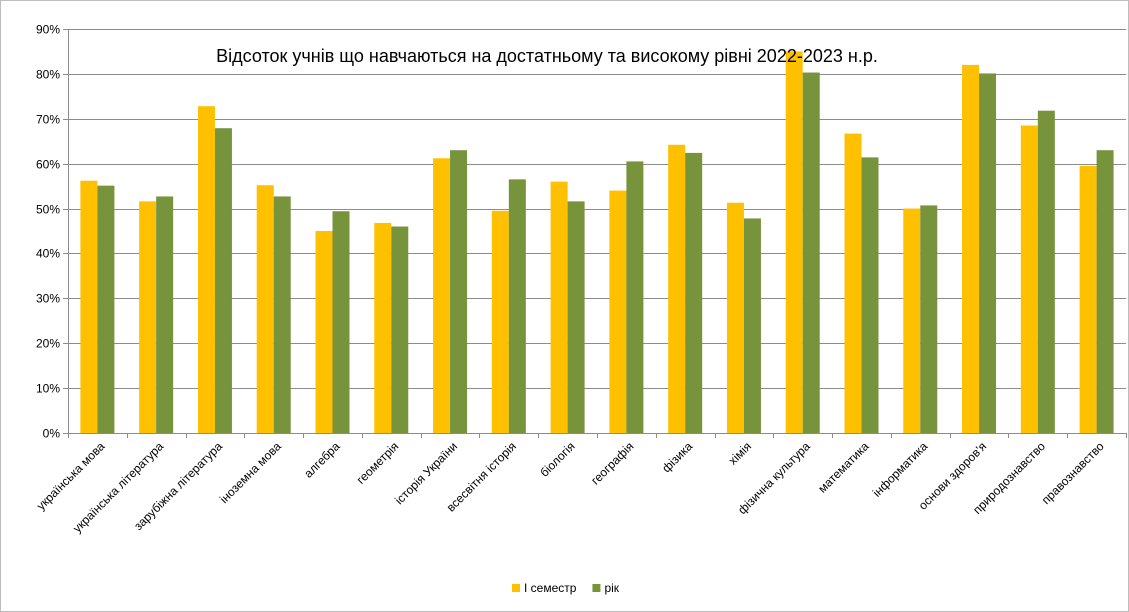  What do you see at coordinates (48, 344) in the screenshot?
I see `y-tick-label: 20%` at bounding box center [48, 344].